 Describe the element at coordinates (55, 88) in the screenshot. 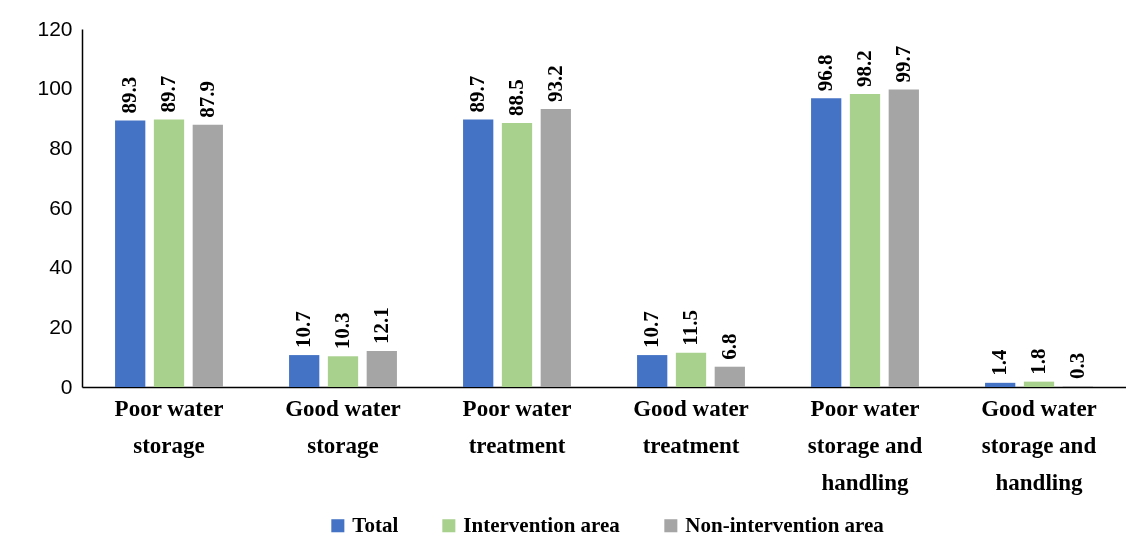

I see `y-tick-label: 100` at that location.